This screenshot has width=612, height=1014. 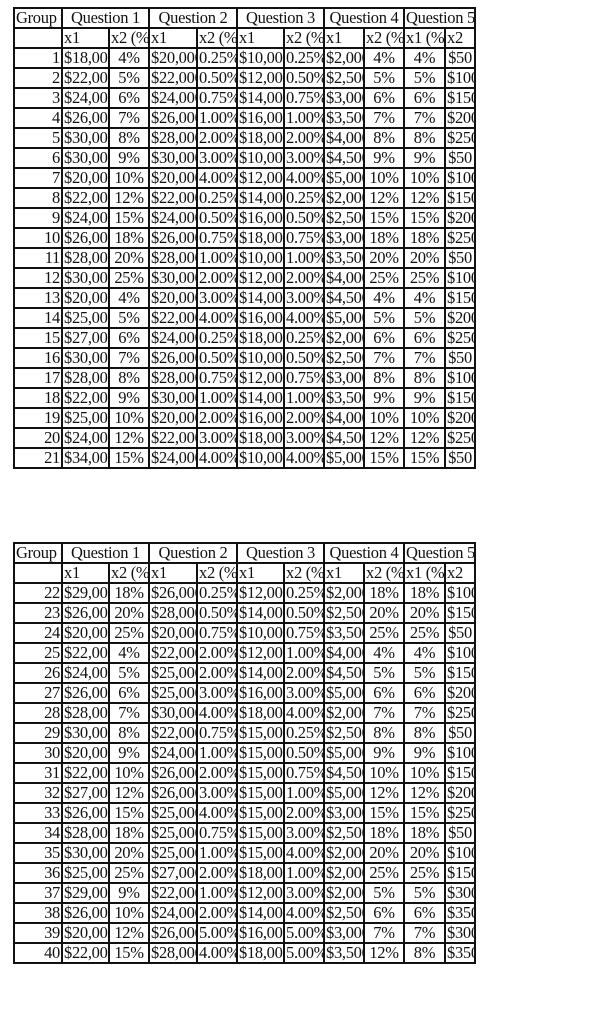 What do you see at coordinates (217, 933) in the screenshot?
I see `table-cell: 5.00%` at bounding box center [217, 933].